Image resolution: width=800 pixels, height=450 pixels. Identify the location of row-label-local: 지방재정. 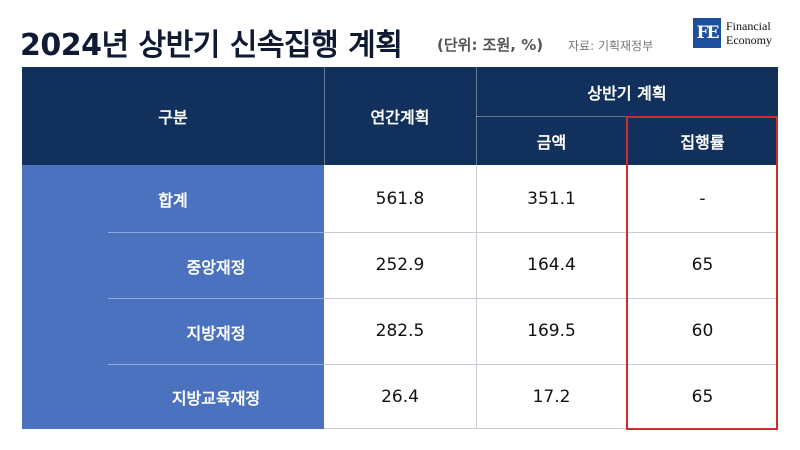
(216, 331).